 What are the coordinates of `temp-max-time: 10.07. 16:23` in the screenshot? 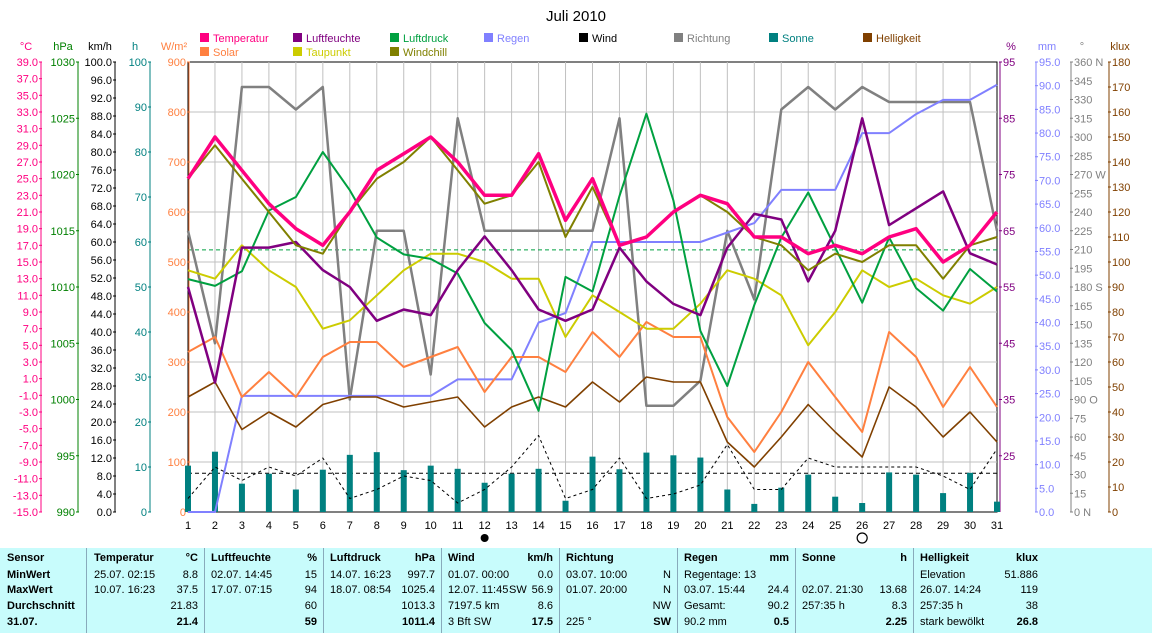 It's located at (125, 590).